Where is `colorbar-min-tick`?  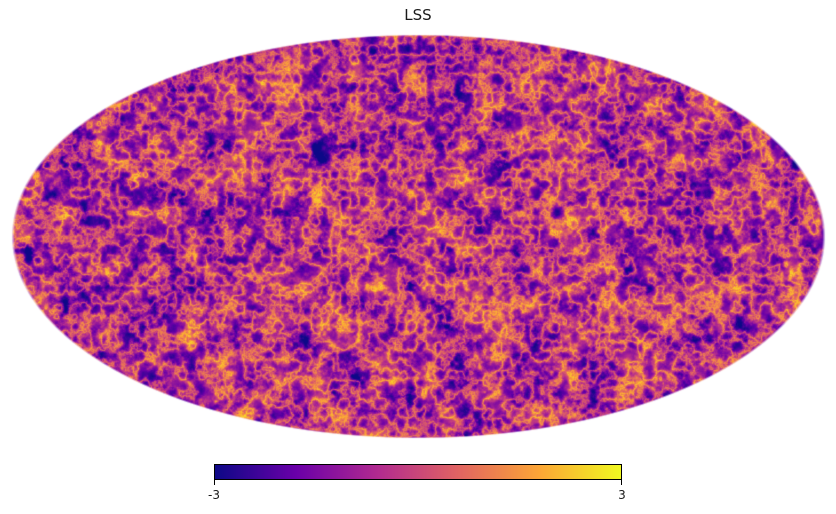 colorbar-min-tick is located at coordinates (214, 482).